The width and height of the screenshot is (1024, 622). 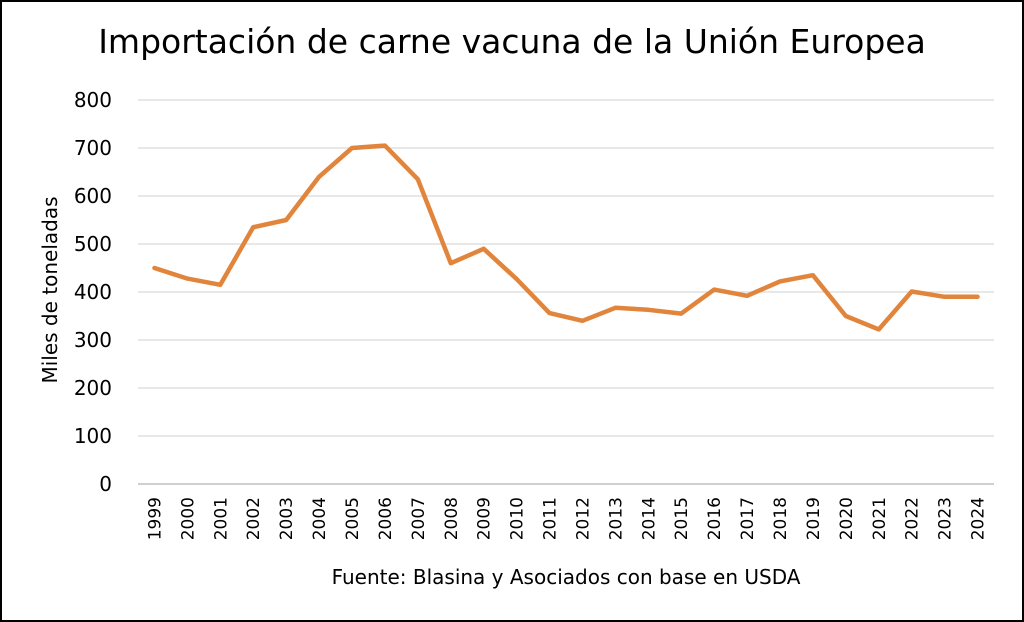 I want to click on x-tick-label: 2020, so click(x=847, y=518).